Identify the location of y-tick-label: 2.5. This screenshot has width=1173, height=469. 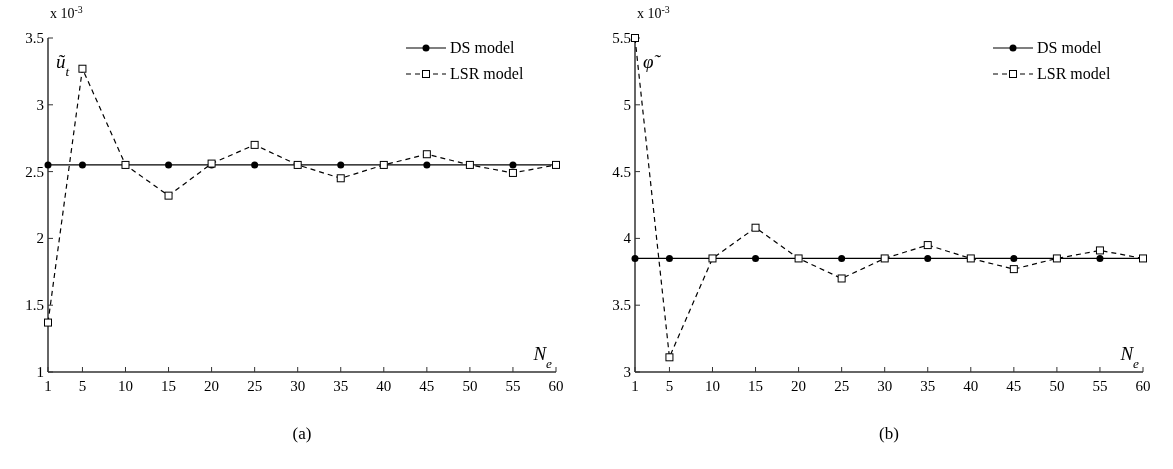
(34, 171).